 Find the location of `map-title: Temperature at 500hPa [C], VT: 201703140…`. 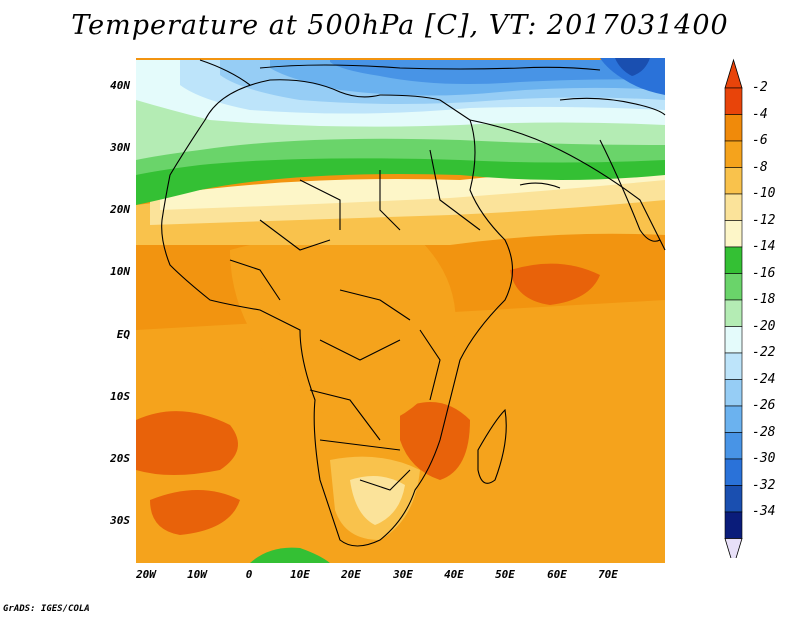

map-title: Temperature at 500hPa [C], VT: 201703140… is located at coordinates (400, 25).